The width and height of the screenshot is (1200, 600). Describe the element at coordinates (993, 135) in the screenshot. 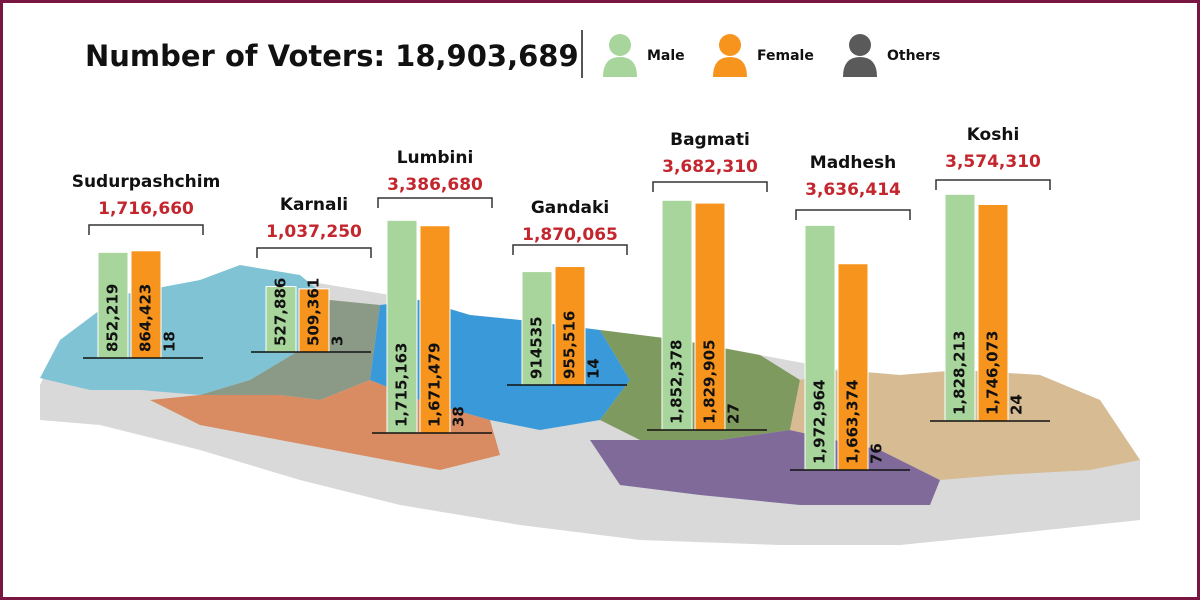

I see `province-name: Koshi` at that location.